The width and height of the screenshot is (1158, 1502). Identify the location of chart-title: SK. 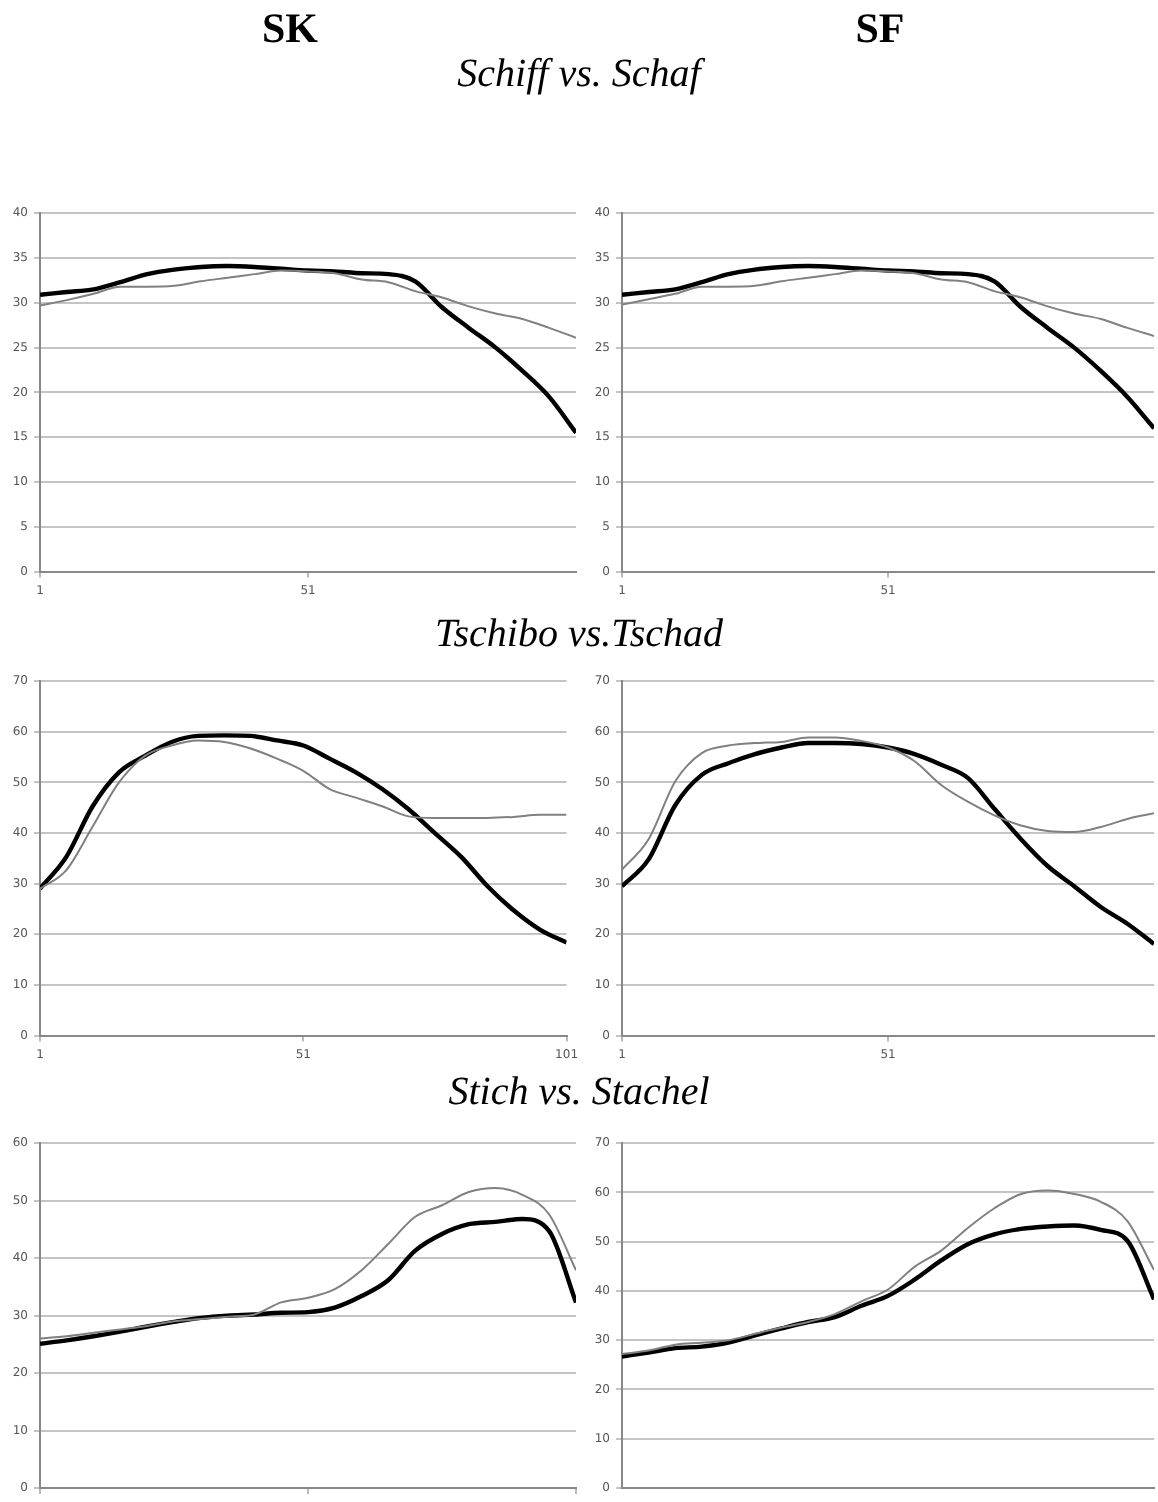
(289, 29).